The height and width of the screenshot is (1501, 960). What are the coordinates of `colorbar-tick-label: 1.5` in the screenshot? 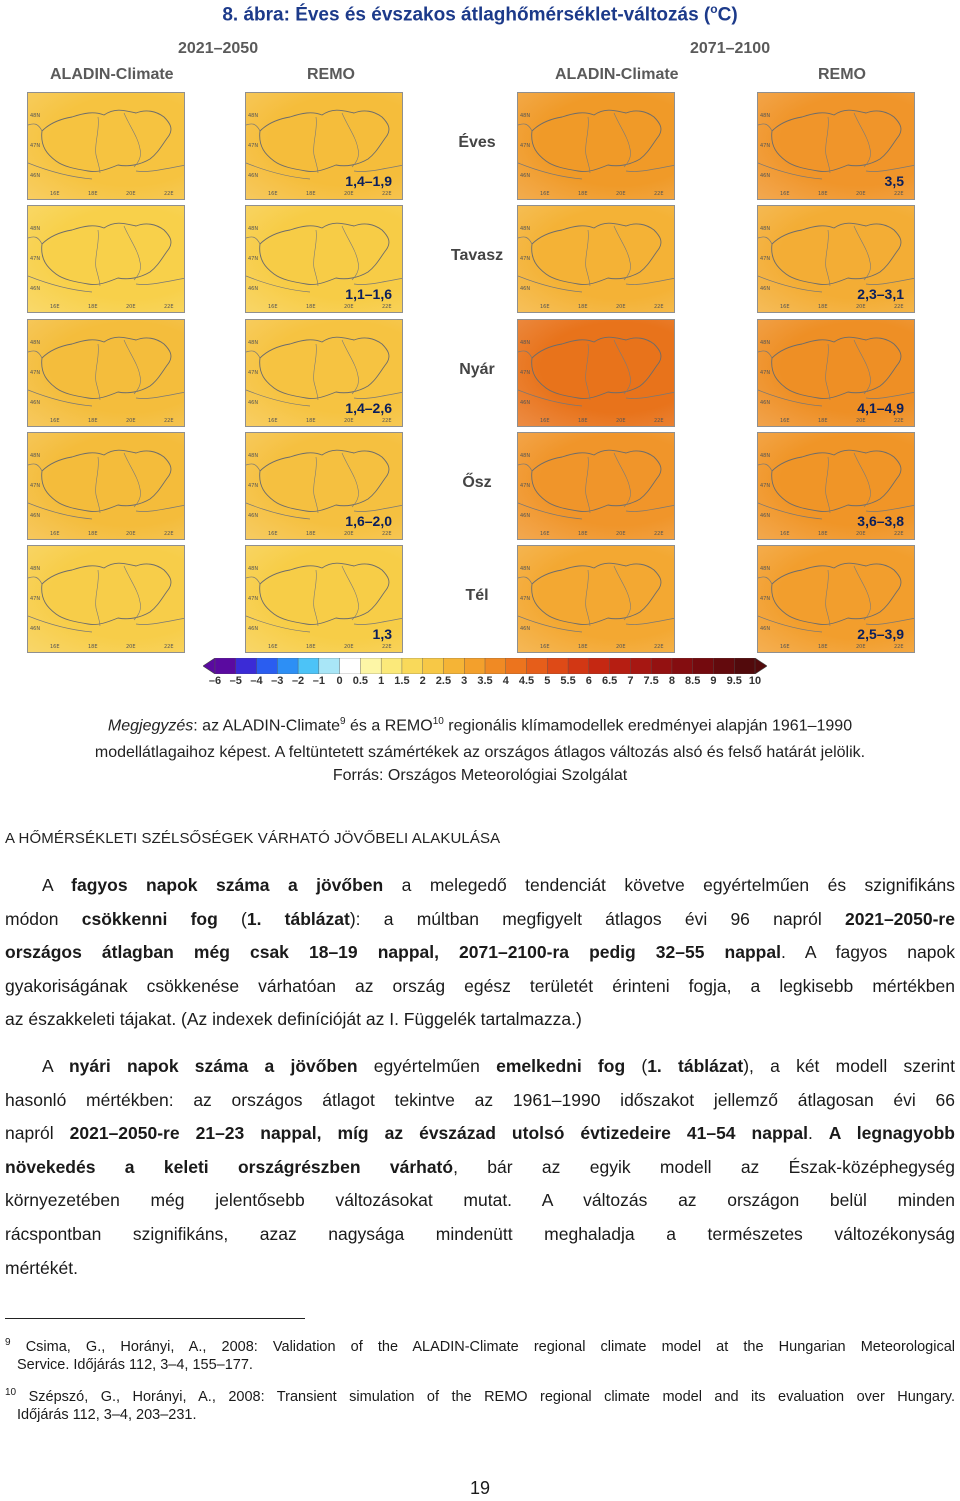 It's located at (402, 681).